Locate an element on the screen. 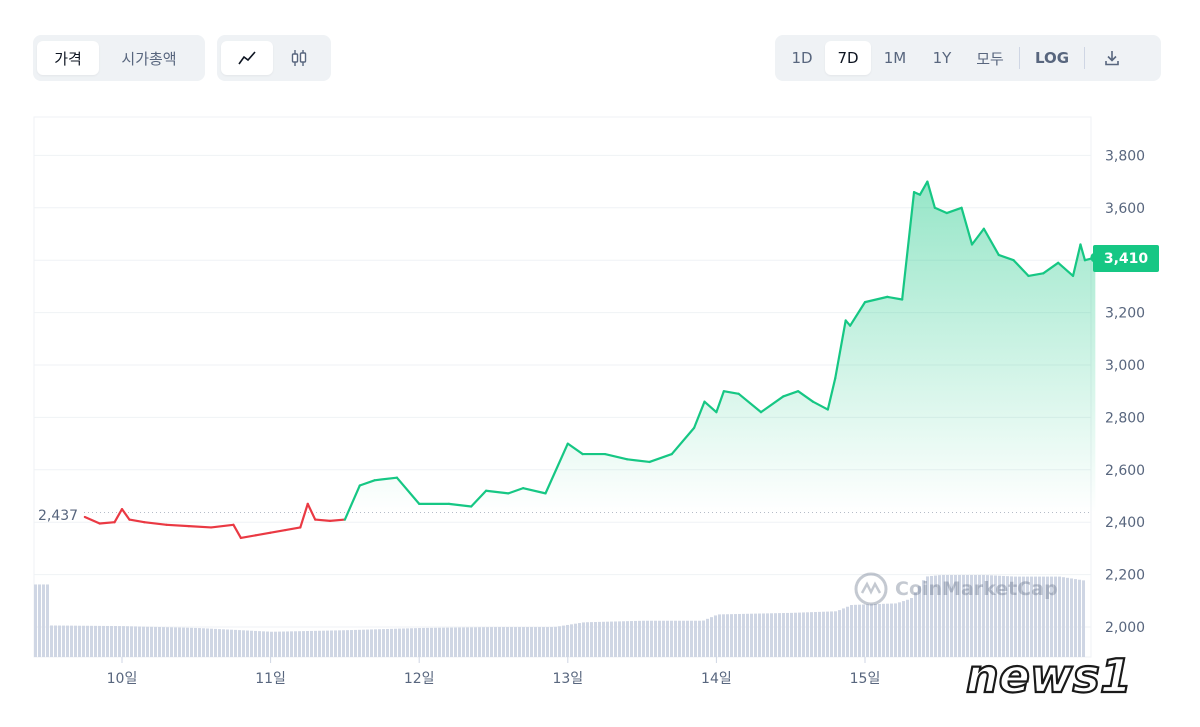  range-7d: 7D is located at coordinates (848, 58).